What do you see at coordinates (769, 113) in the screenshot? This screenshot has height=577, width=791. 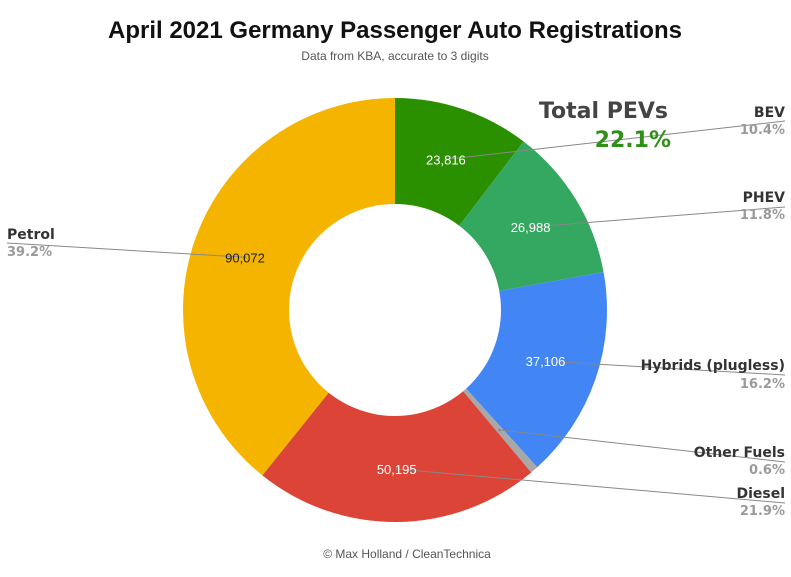 I see `category-label-bev: BEV` at bounding box center [769, 113].